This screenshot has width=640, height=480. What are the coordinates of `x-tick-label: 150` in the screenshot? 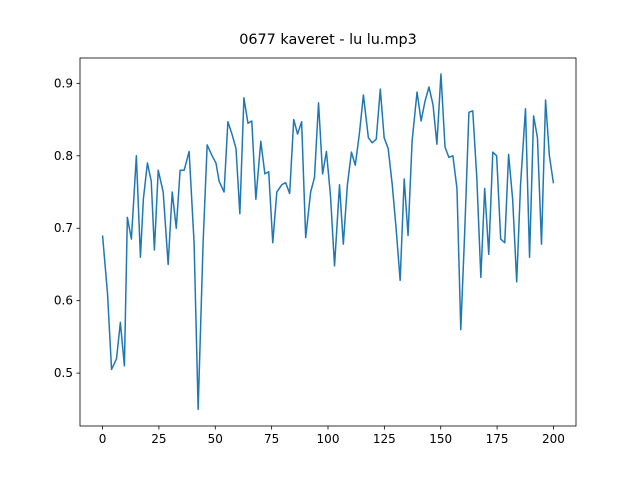 It's located at (440, 439).